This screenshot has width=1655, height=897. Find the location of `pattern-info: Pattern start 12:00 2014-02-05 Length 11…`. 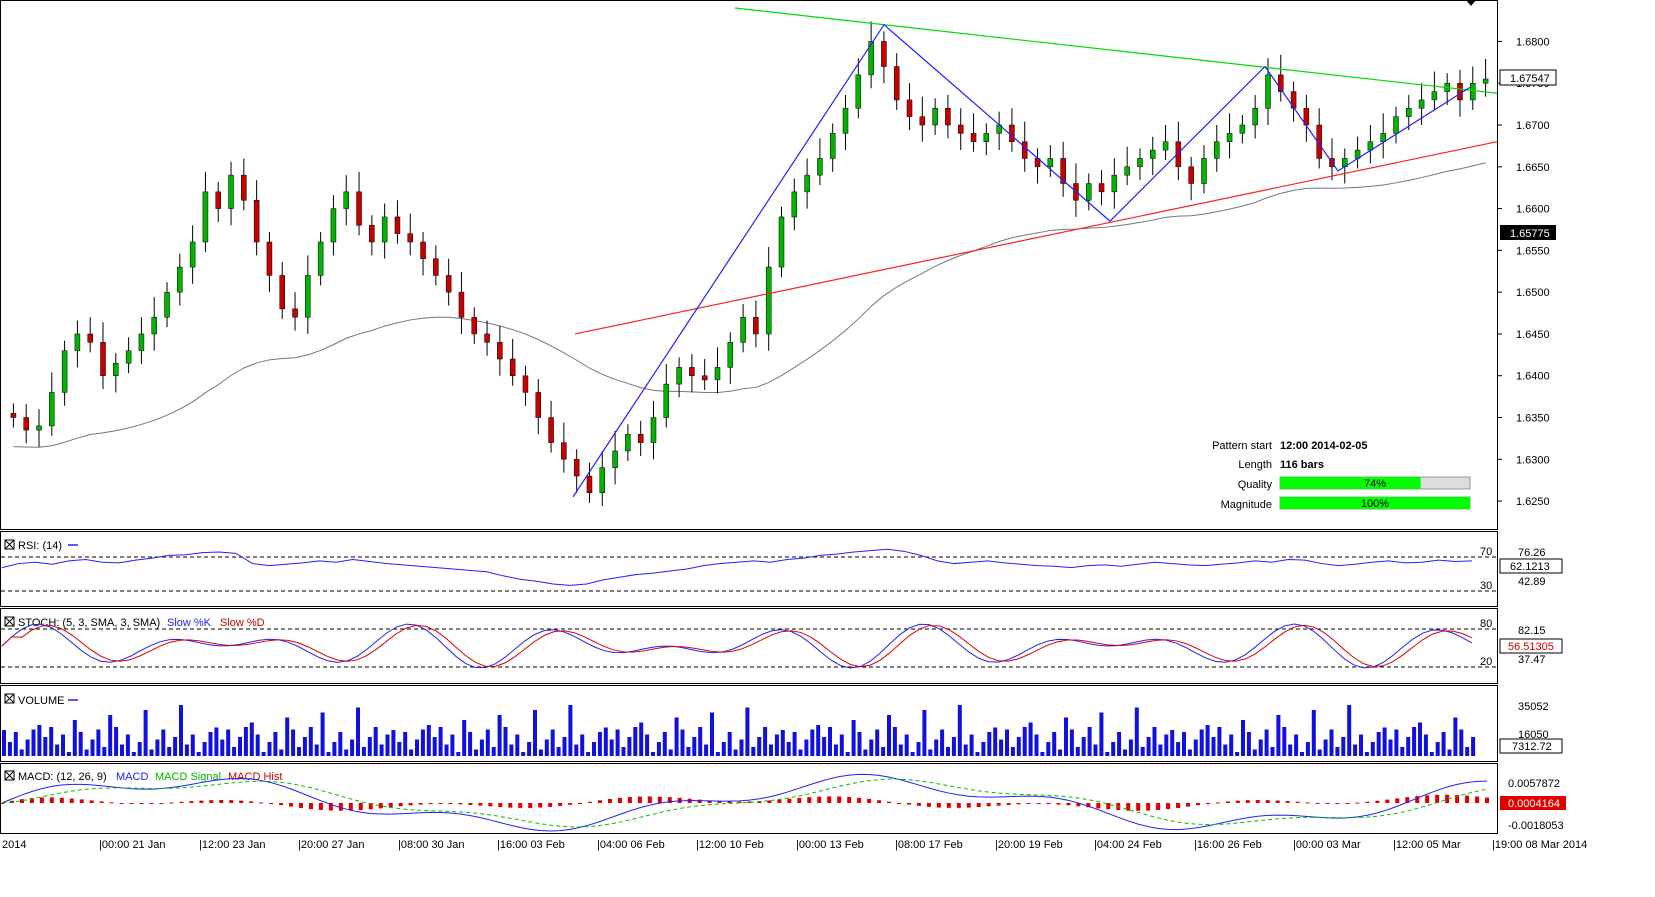

pattern-info: Pattern start 12:00 2014-02-05 Length 11… is located at coordinates (1341, 475).